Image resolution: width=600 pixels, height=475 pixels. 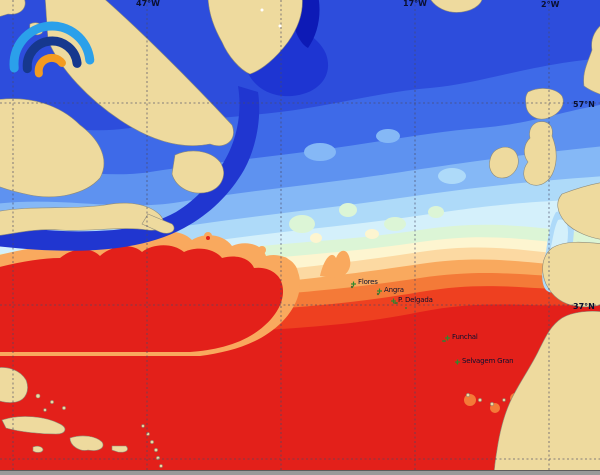 What do you see at coordinates (540, 153) in the screenshot?
I see `land-england` at bounding box center [540, 153].